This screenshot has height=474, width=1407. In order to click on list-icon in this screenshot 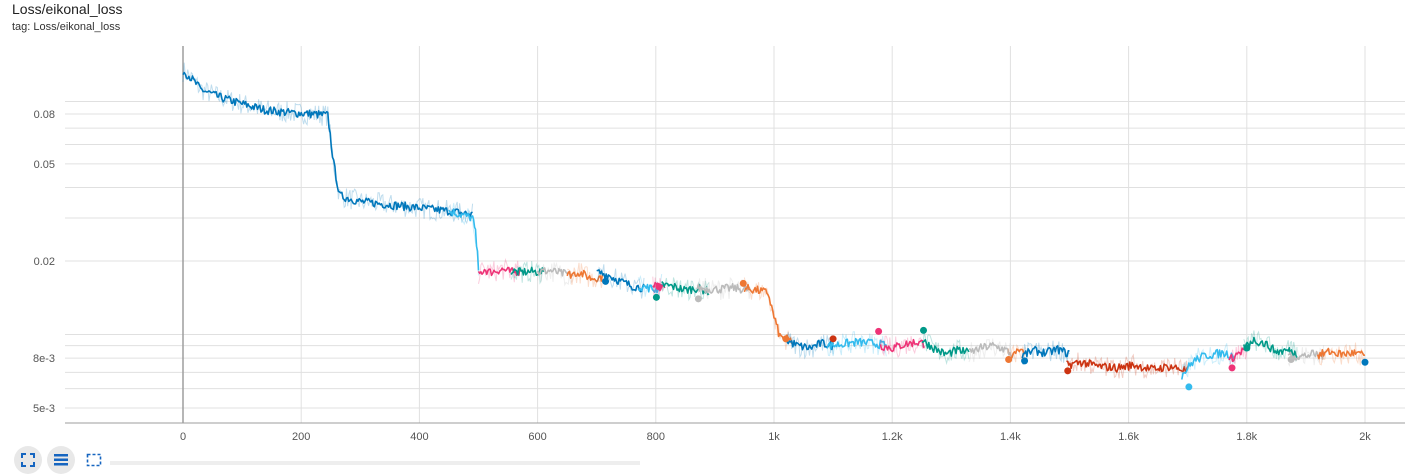, I will do `click(61, 460)`.